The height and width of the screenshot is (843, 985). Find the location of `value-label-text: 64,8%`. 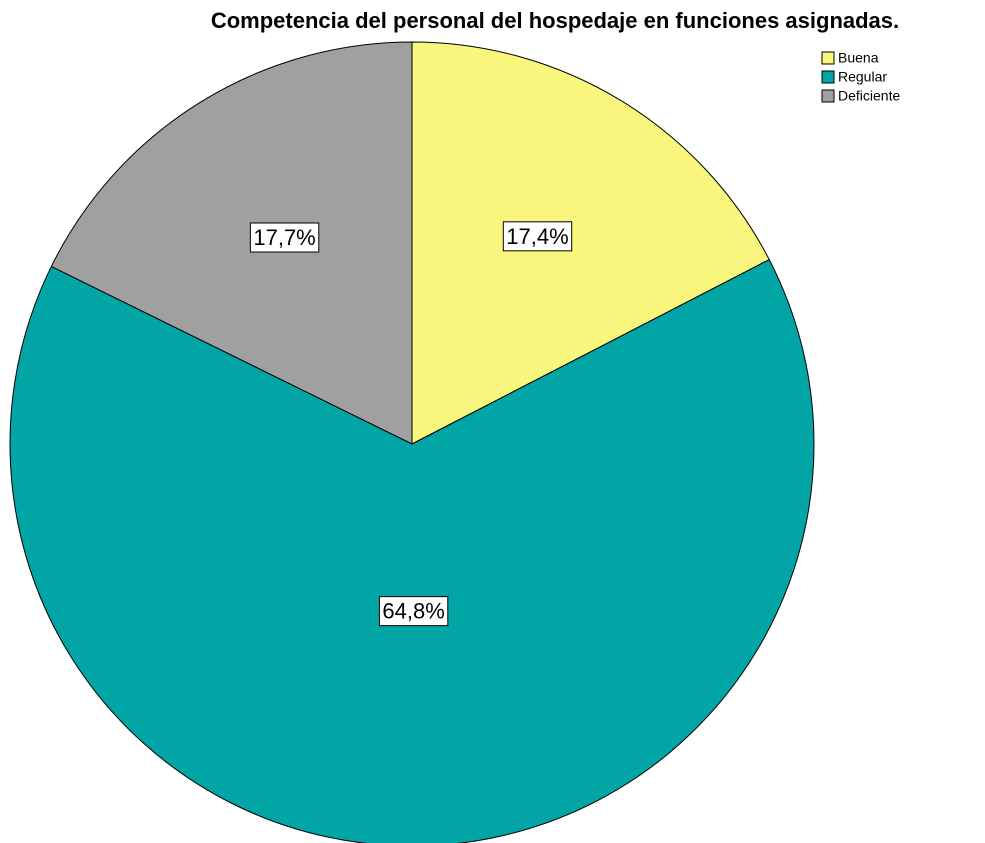

value-label-text: 64,8% is located at coordinates (413, 611).